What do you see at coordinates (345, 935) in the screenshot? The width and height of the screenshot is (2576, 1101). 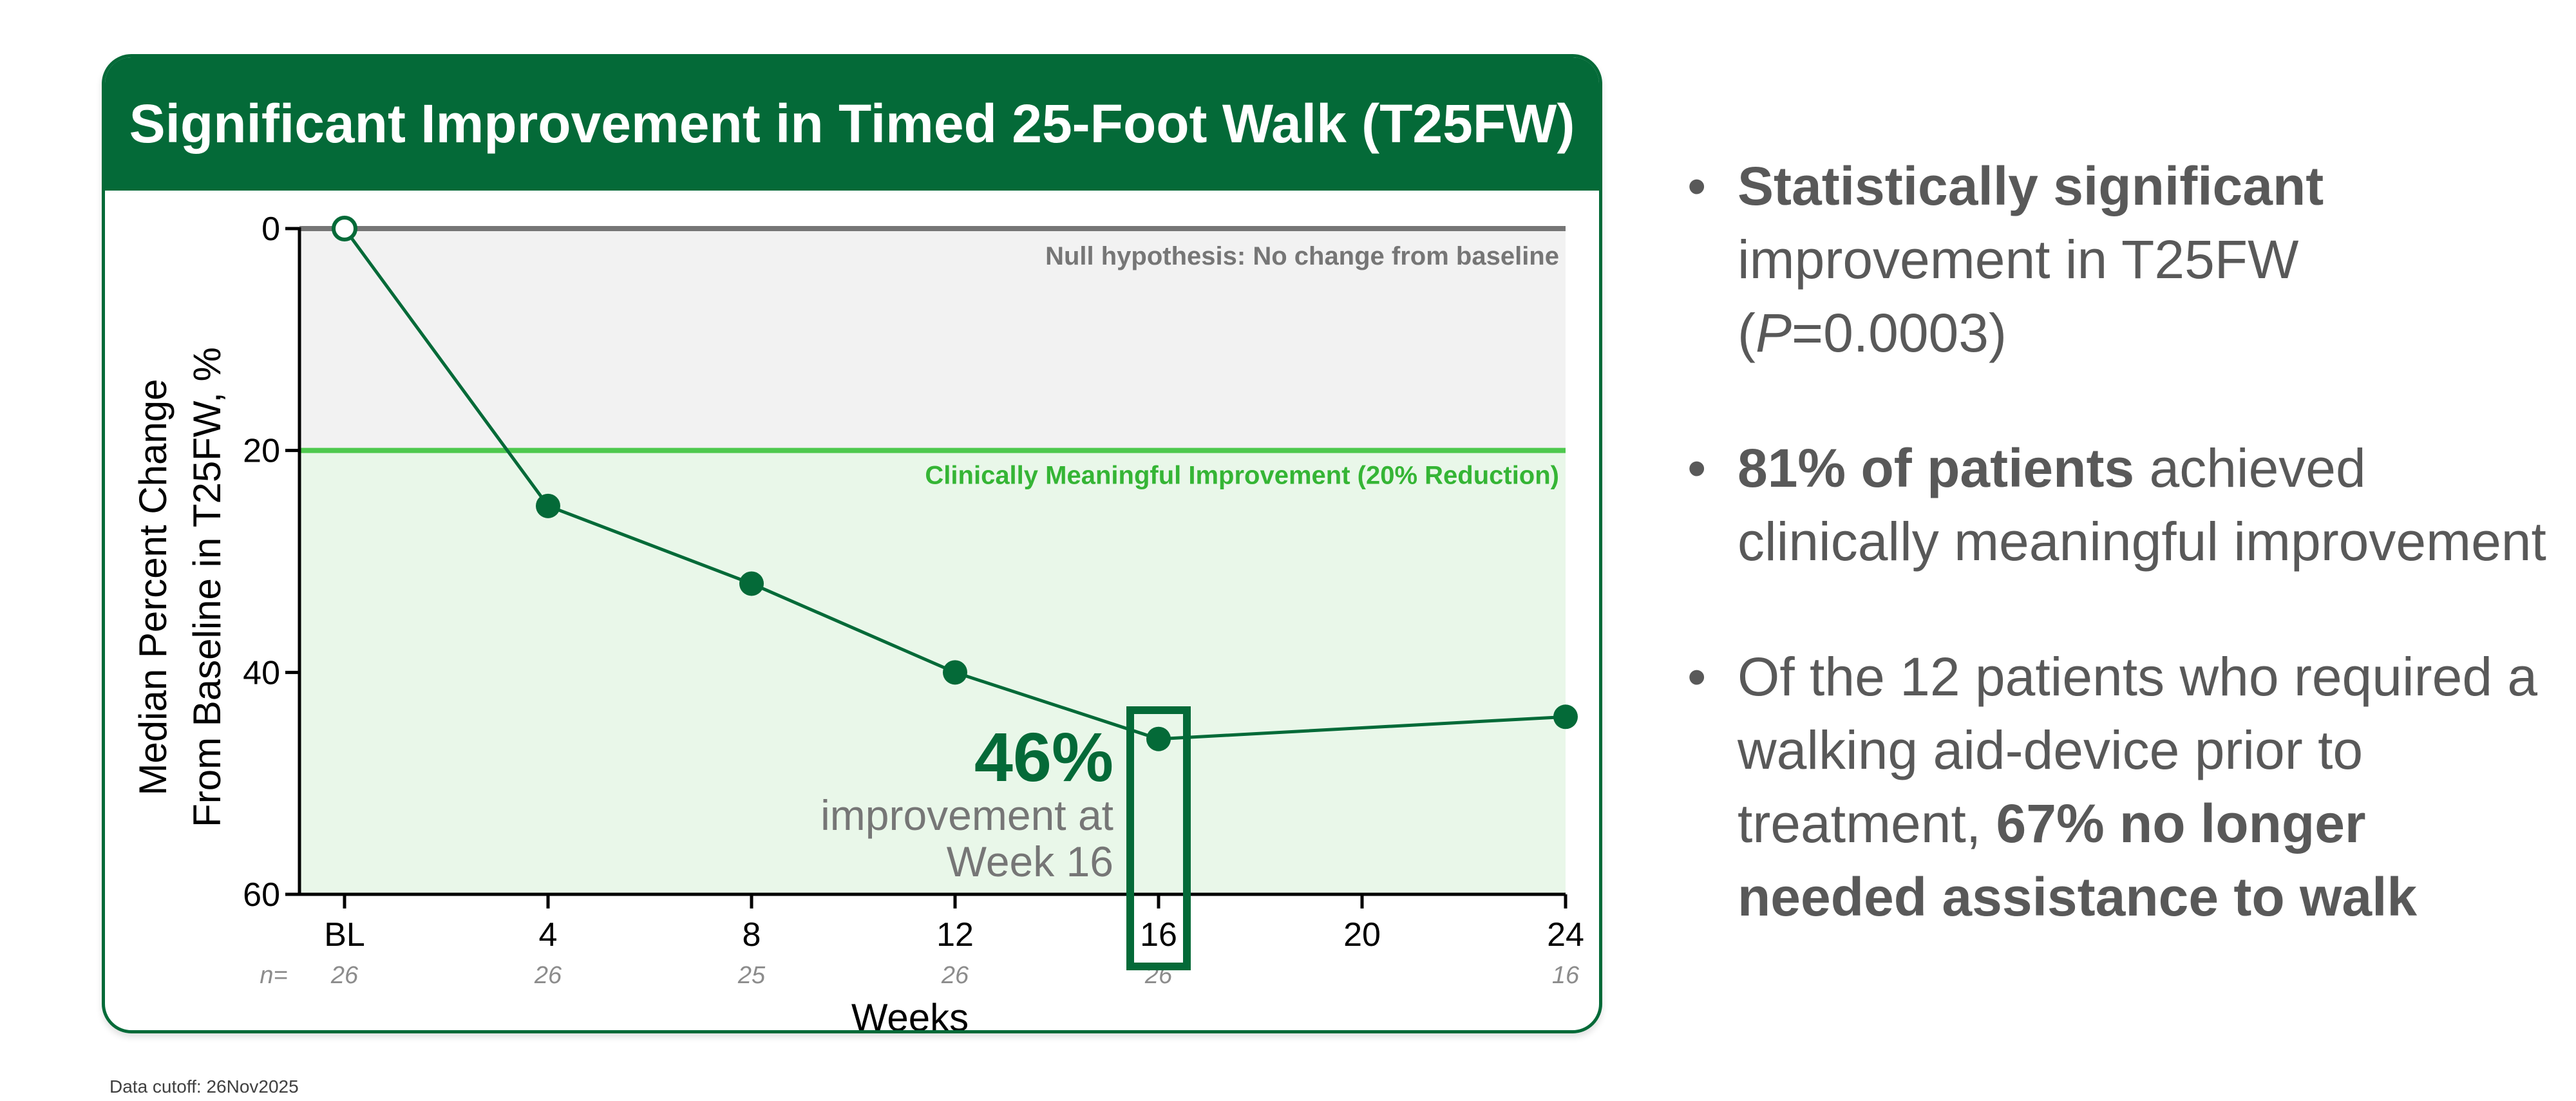 I see `x-tick-label: BL` at bounding box center [345, 935].